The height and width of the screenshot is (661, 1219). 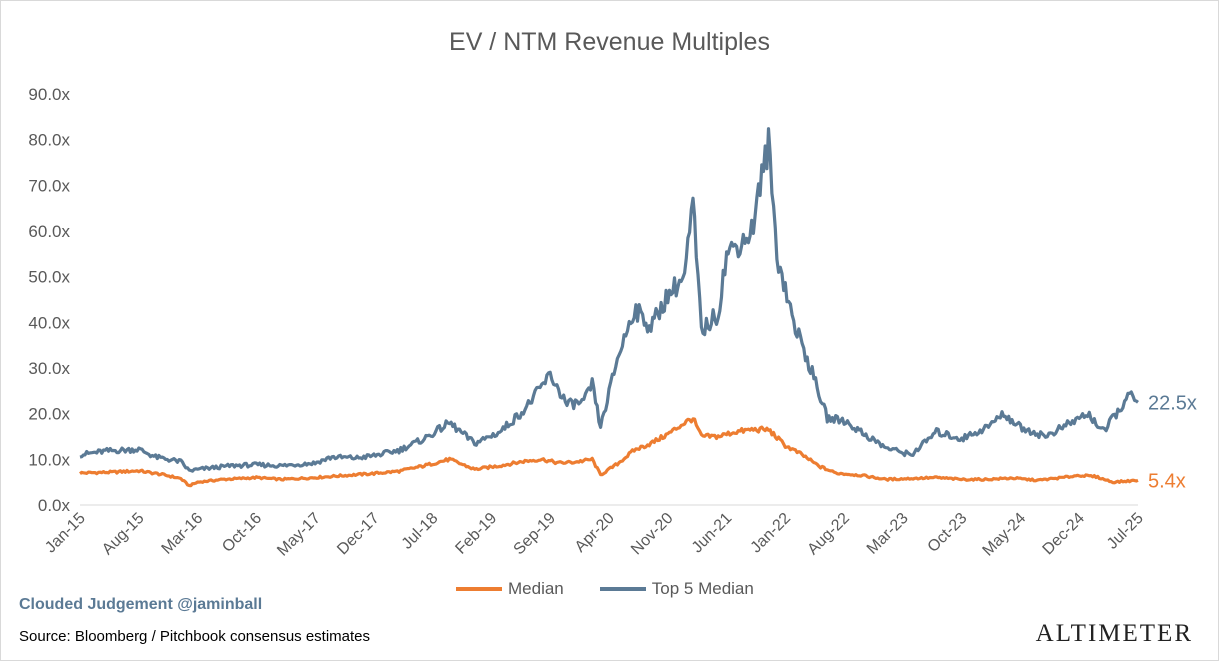 What do you see at coordinates (702, 588) in the screenshot?
I see `legend-label-top5-median: Top 5 Median` at bounding box center [702, 588].